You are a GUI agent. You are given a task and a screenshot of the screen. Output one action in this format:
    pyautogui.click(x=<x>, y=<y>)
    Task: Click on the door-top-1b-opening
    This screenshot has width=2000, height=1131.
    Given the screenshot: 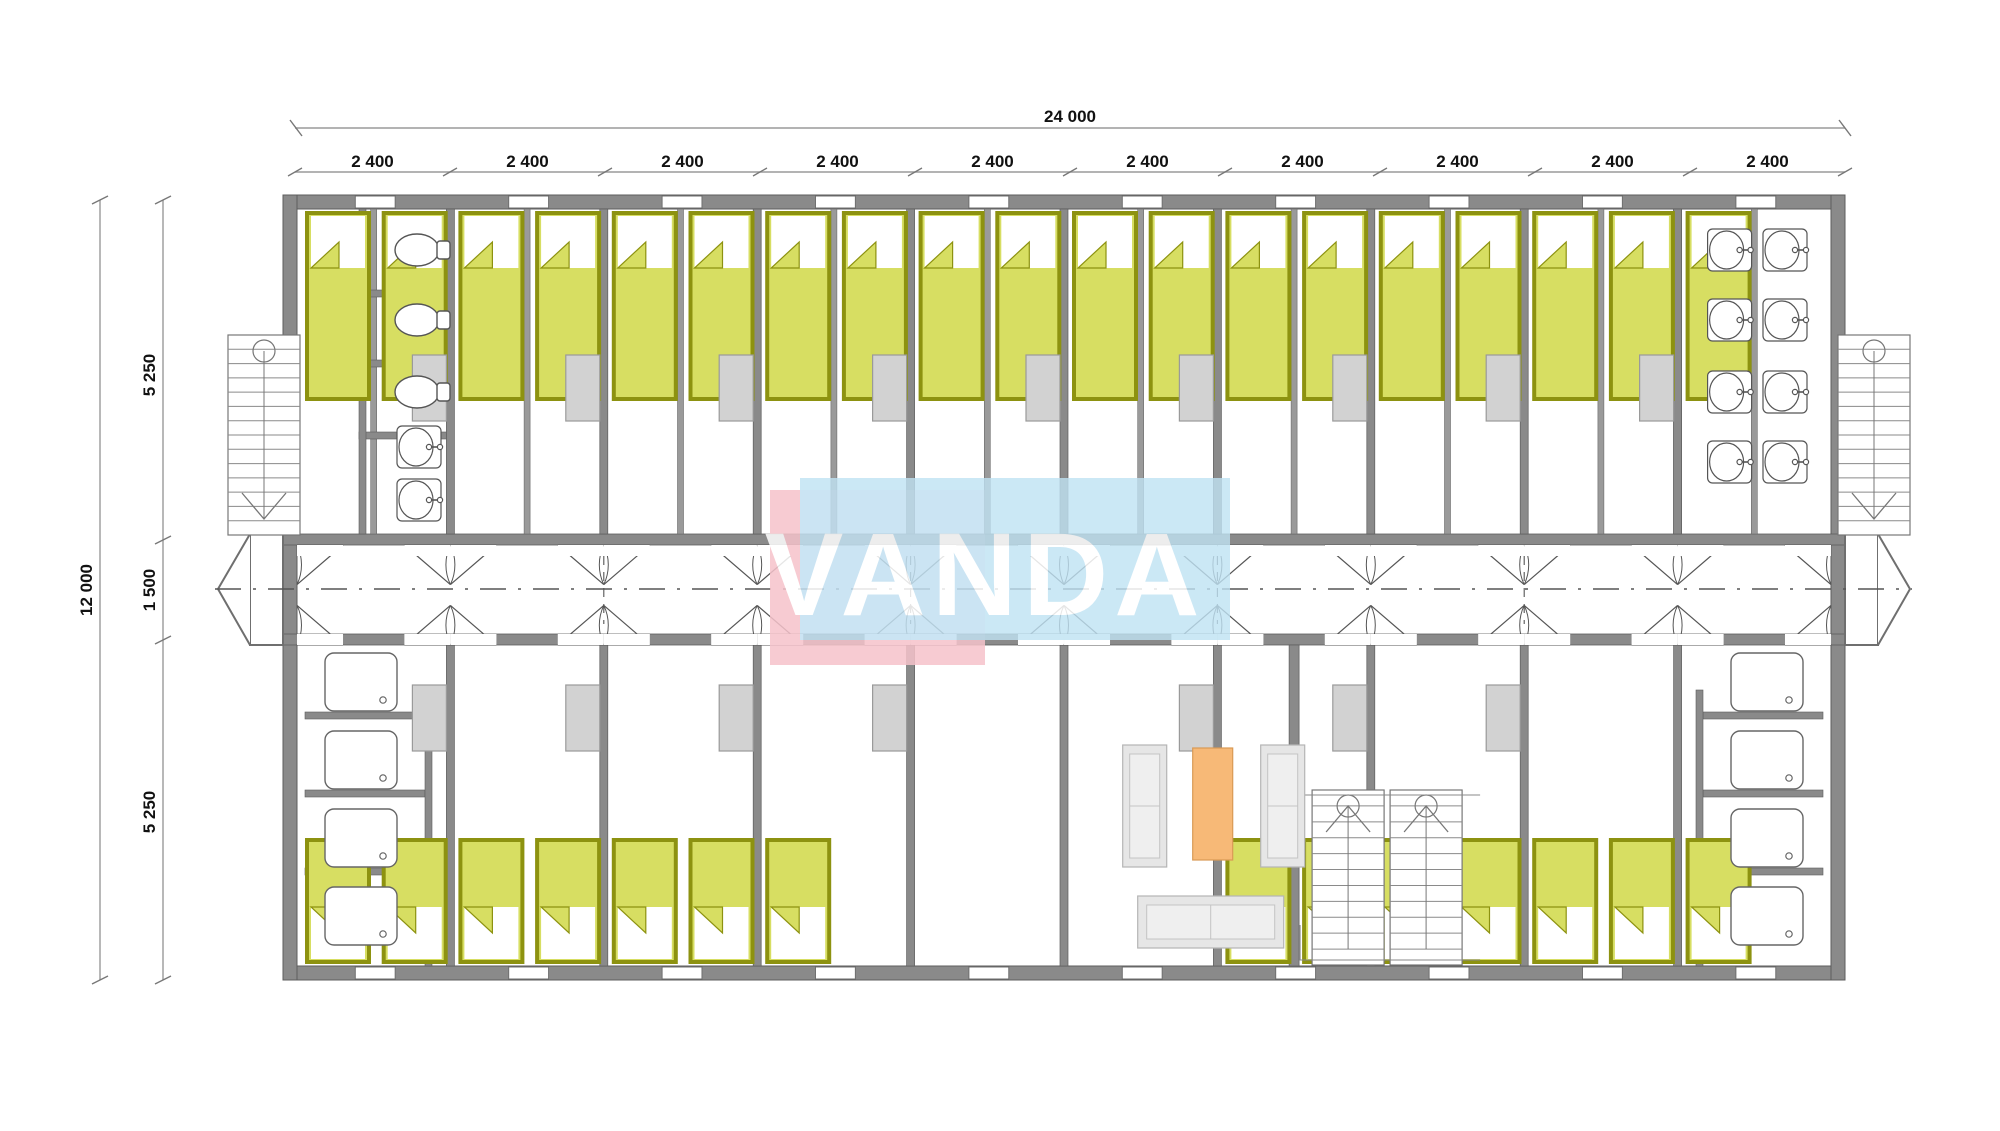 What is the action you would take?
    pyautogui.click(x=580, y=550)
    